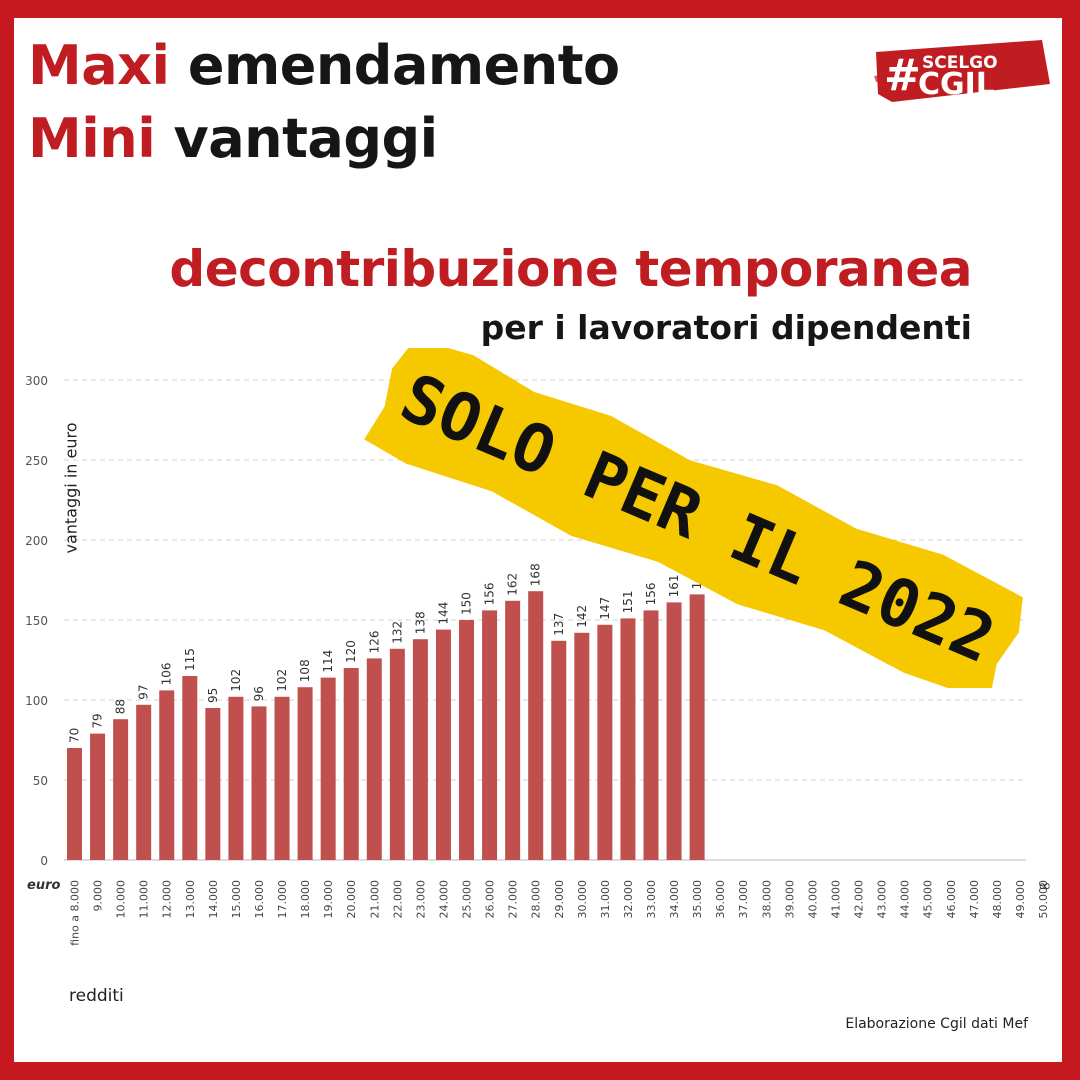  Describe the element at coordinates (536, 899) in the screenshot. I see `x-tick-label: 28.000` at that location.